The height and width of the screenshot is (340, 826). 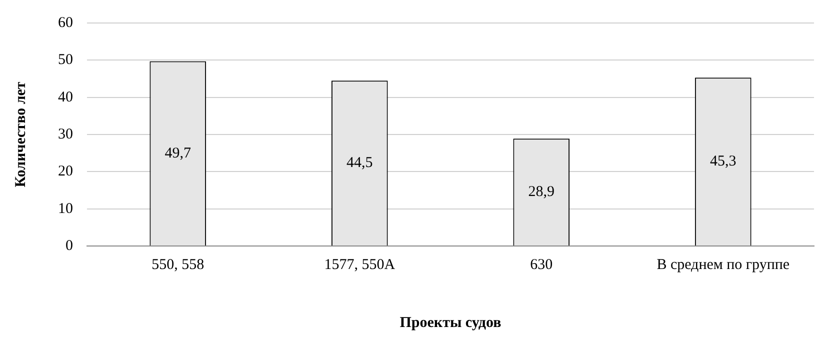 I want to click on data-label: 49,7, so click(x=178, y=153).